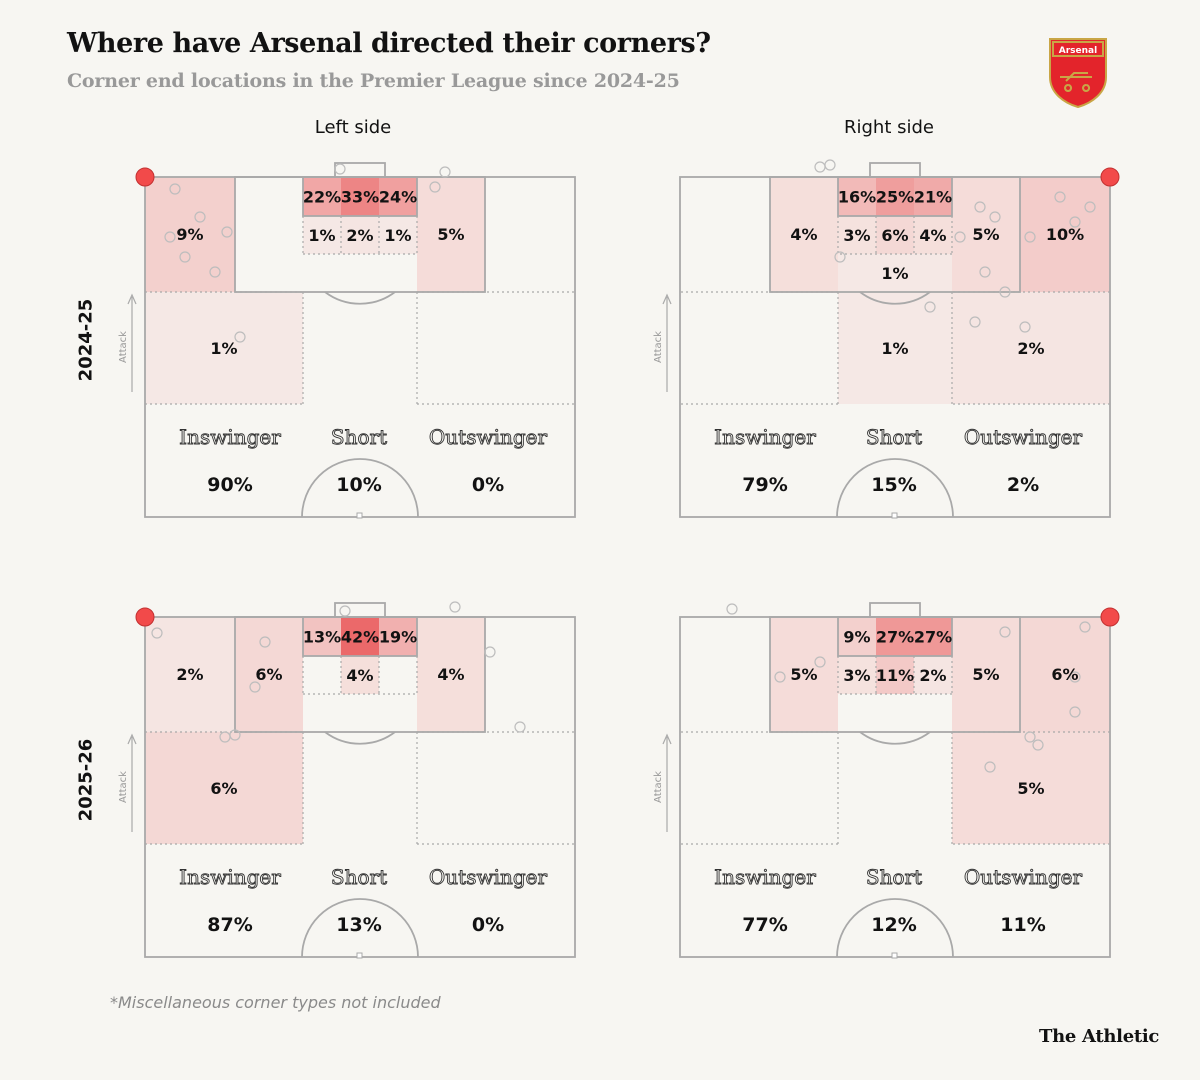 Image resolution: width=1200 pixels, height=1080 pixels. I want to click on column-title-right: Right side, so click(889, 127).